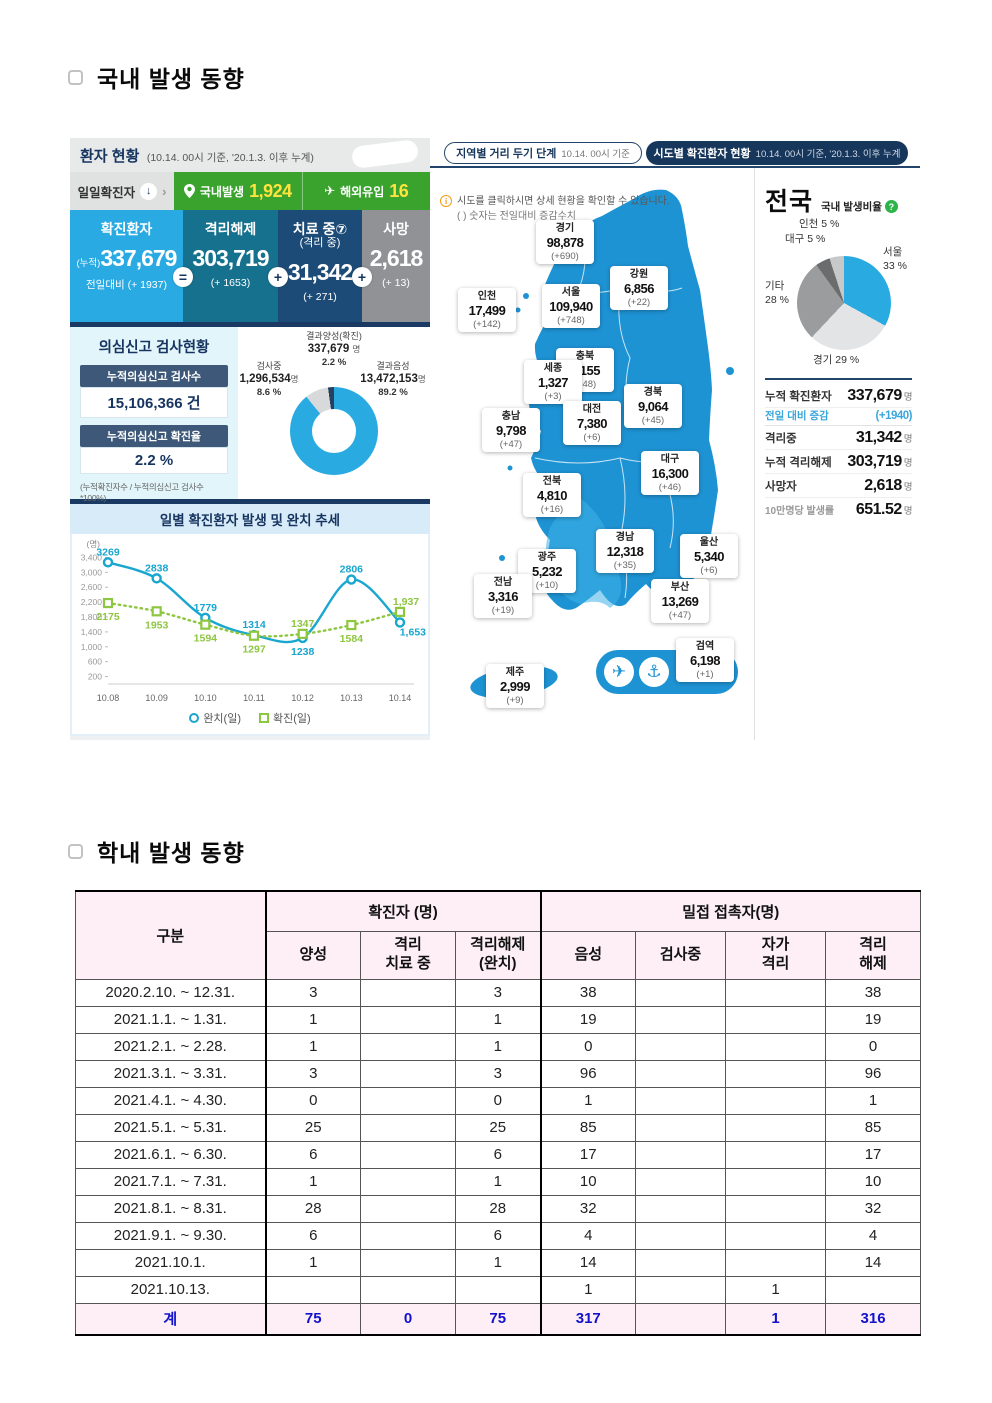 The height and width of the screenshot is (1403, 992). Describe the element at coordinates (230, 258) in the screenshot. I see `stat-value: 303,719` at that location.